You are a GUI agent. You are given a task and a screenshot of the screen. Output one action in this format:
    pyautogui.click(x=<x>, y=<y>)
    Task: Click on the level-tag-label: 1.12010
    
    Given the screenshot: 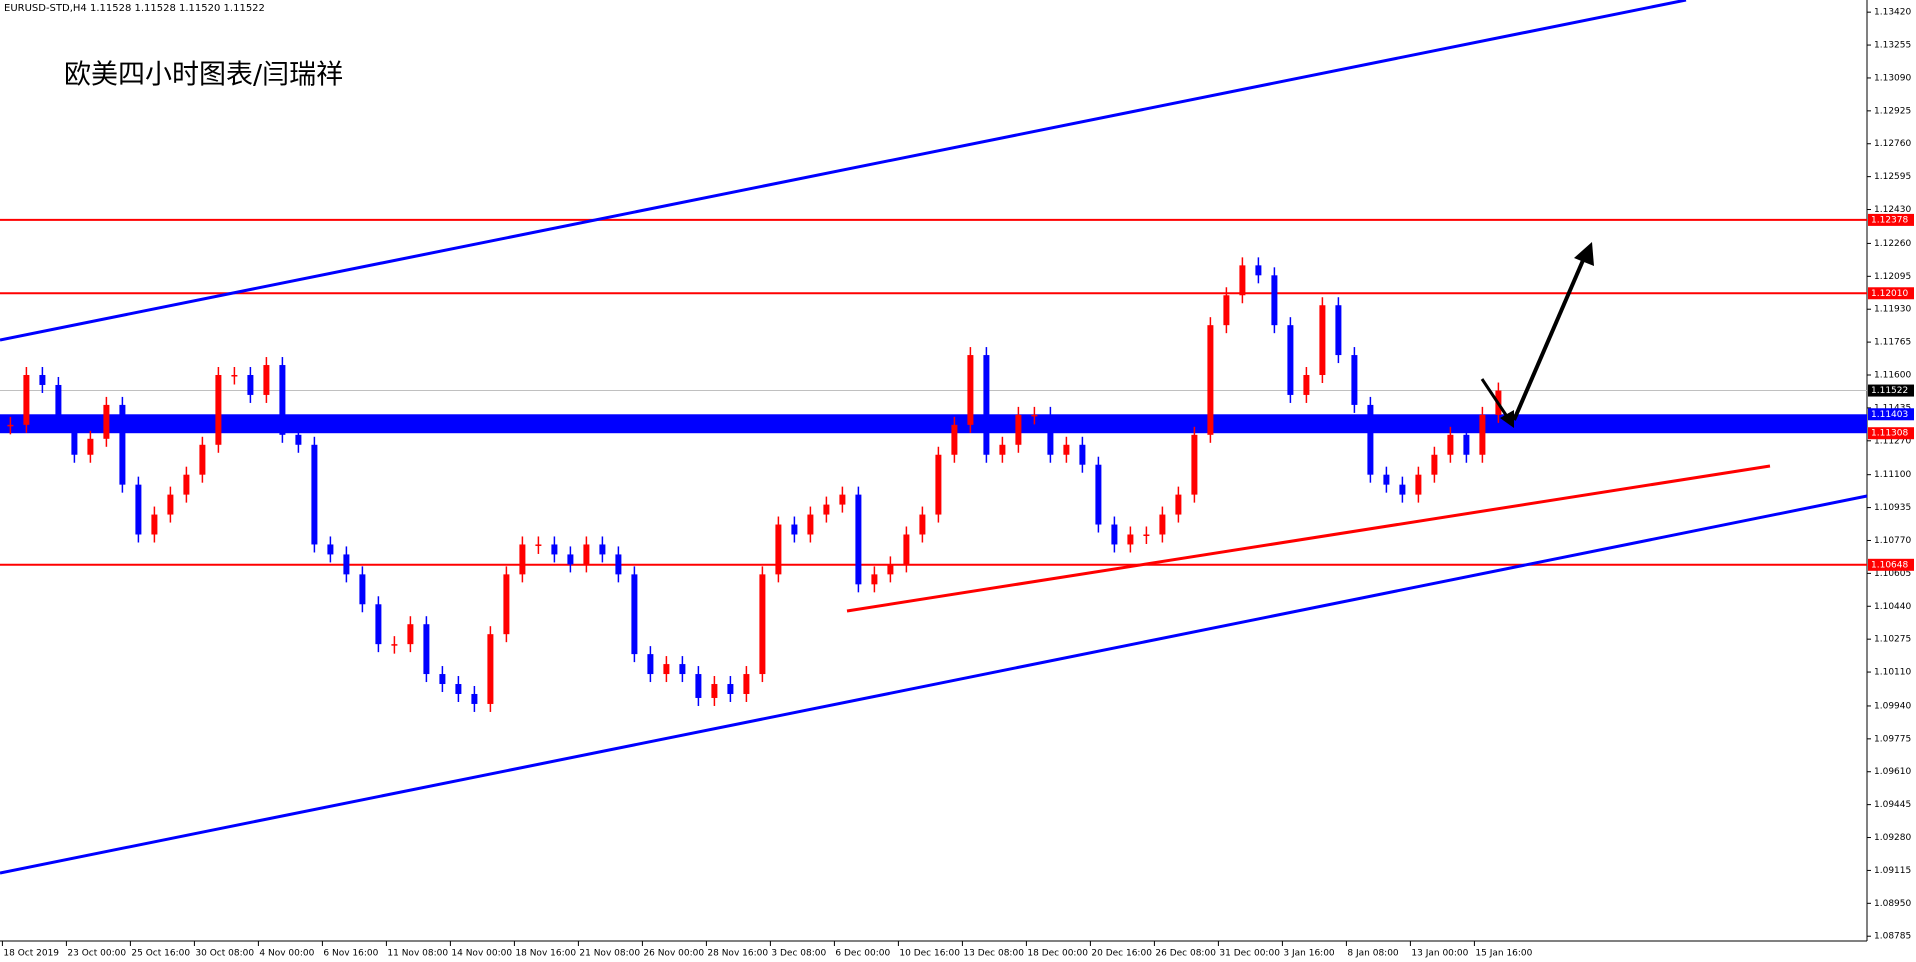 What is the action you would take?
    pyautogui.click(x=1889, y=294)
    